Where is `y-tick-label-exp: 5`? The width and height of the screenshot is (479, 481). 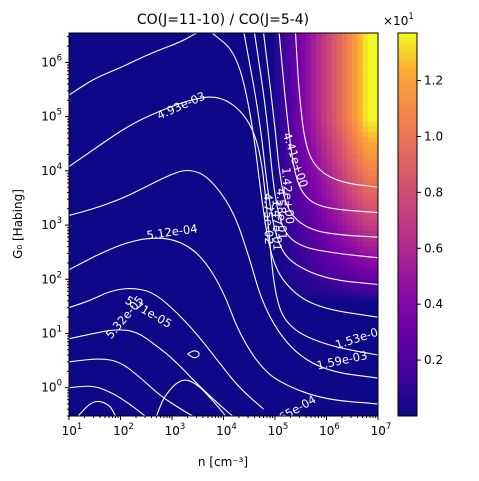 y-tick-label-exp: 5 is located at coordinates (59, 113).